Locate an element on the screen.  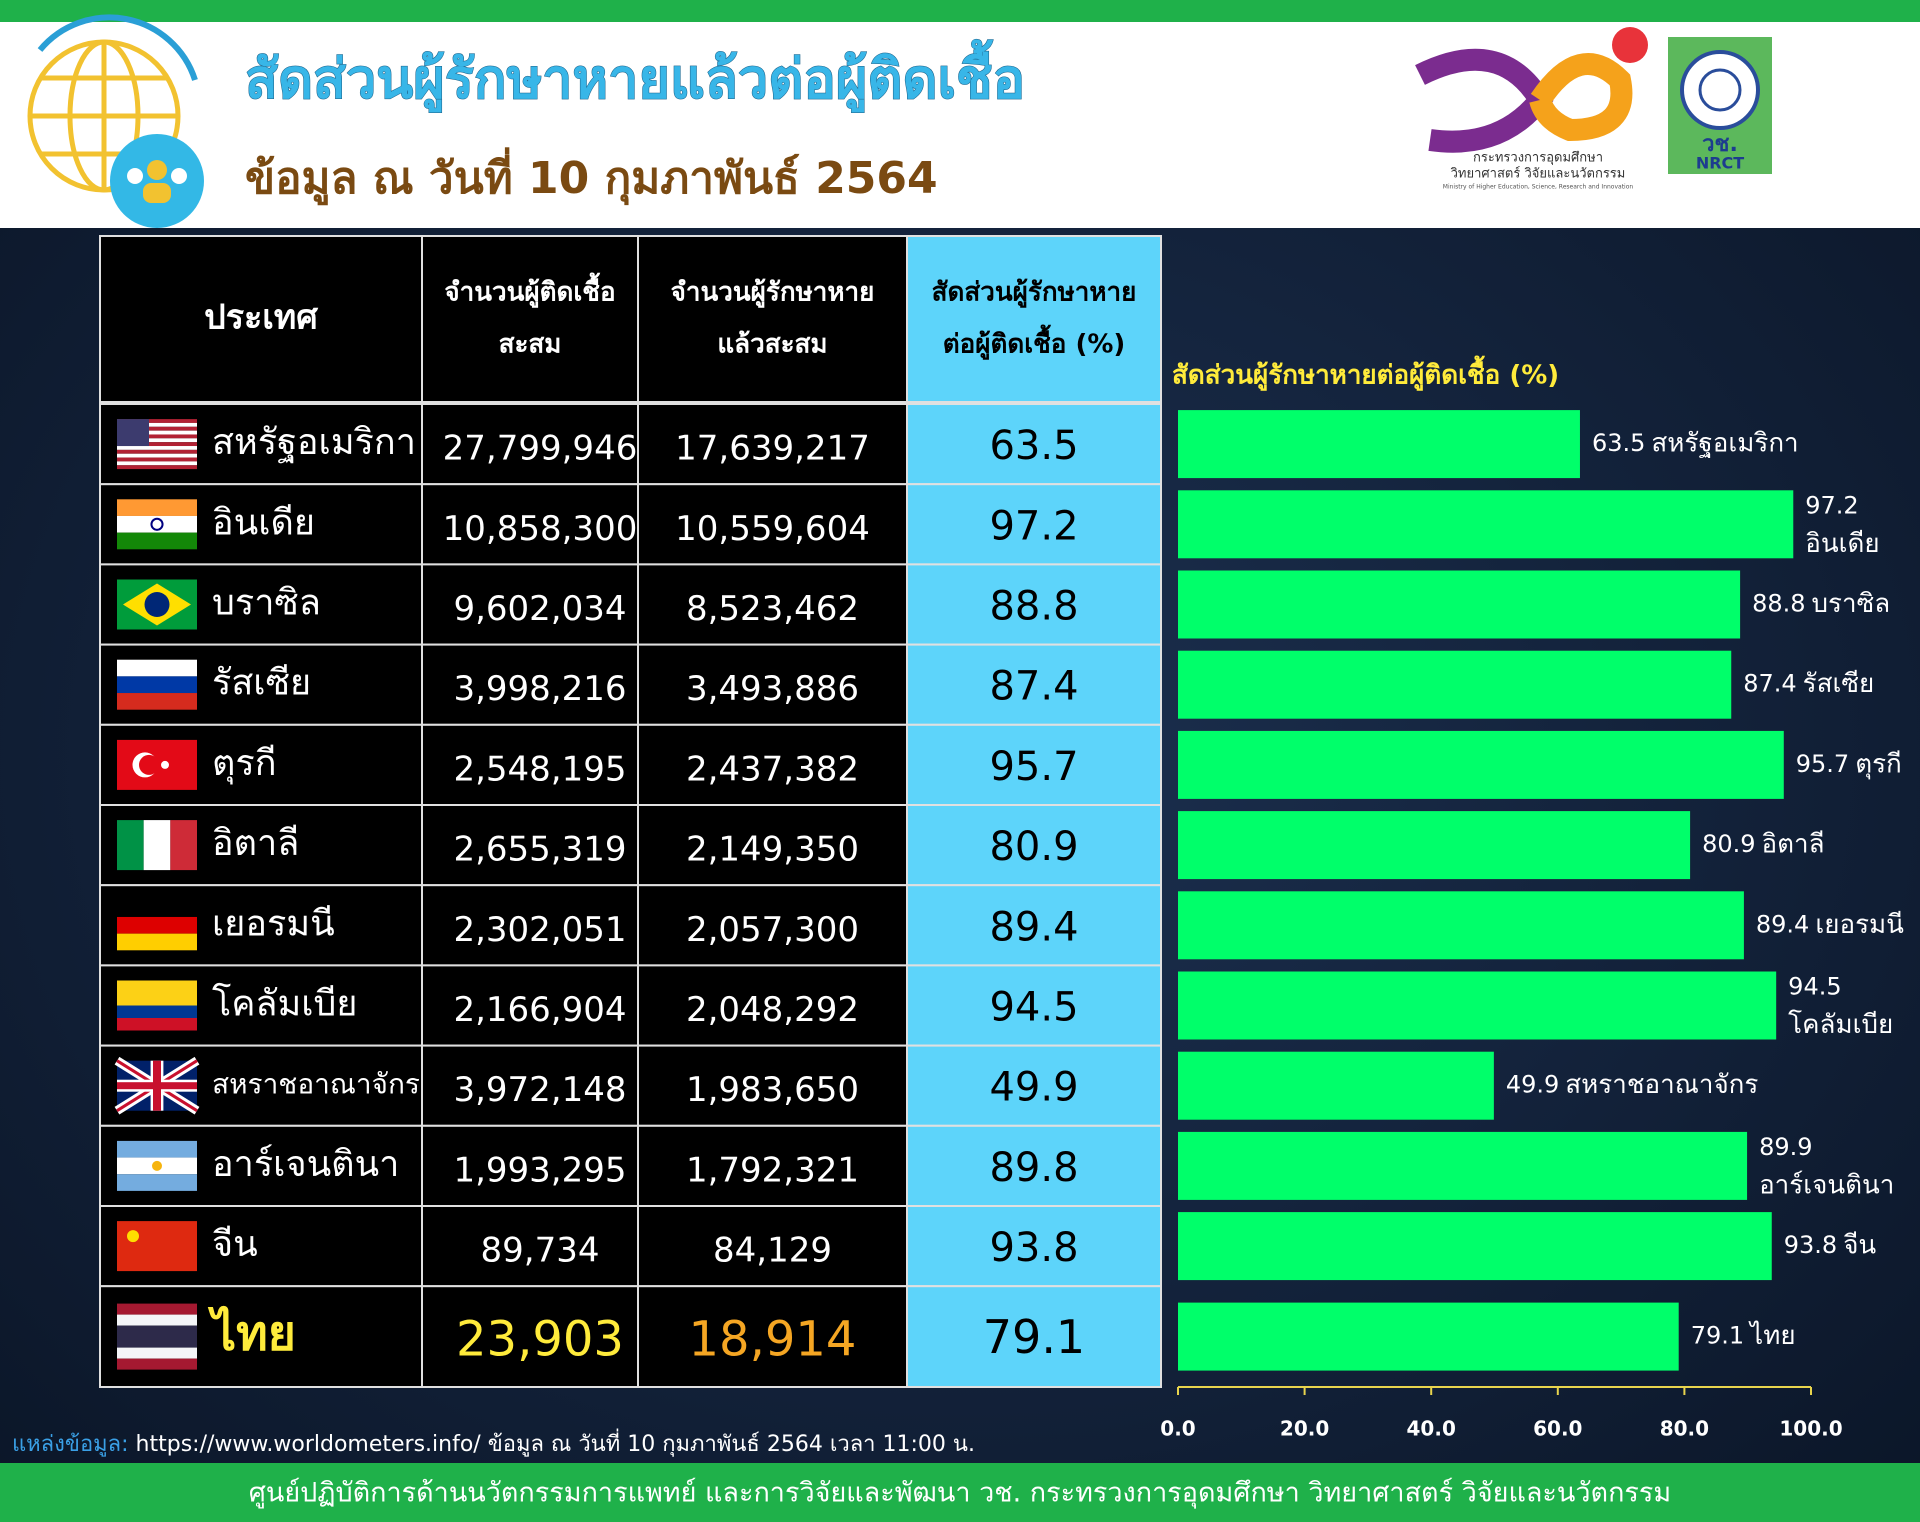
recovered-count: 10,559,604 is located at coordinates (772, 529).